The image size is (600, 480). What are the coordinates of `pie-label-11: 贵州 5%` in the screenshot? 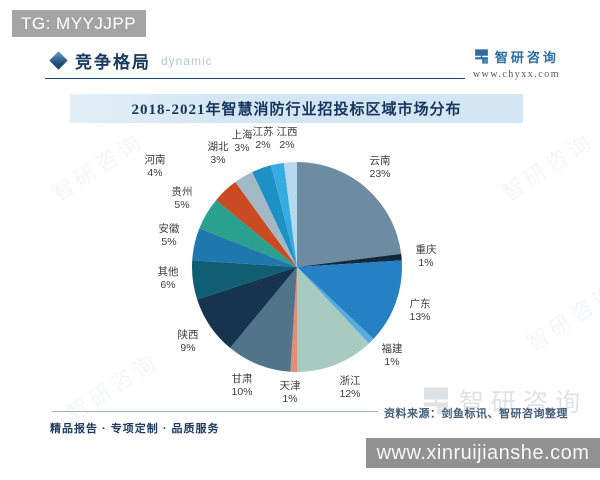 It's located at (182, 198).